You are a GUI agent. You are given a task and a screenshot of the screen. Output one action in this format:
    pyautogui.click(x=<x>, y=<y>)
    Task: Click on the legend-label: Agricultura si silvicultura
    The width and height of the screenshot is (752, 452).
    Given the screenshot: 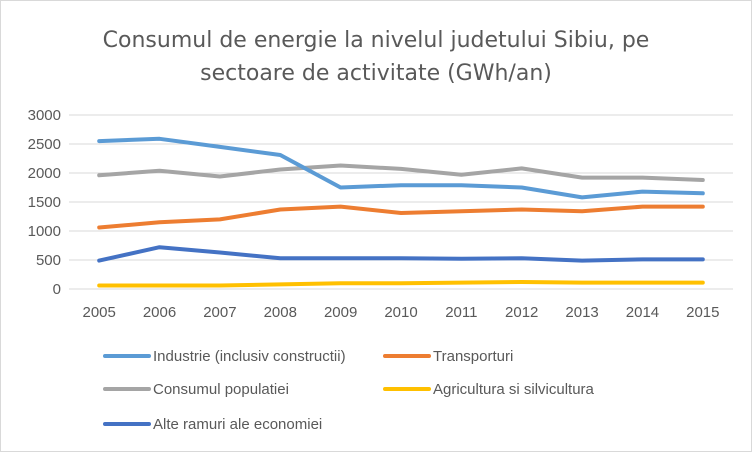 What is the action you would take?
    pyautogui.click(x=514, y=389)
    